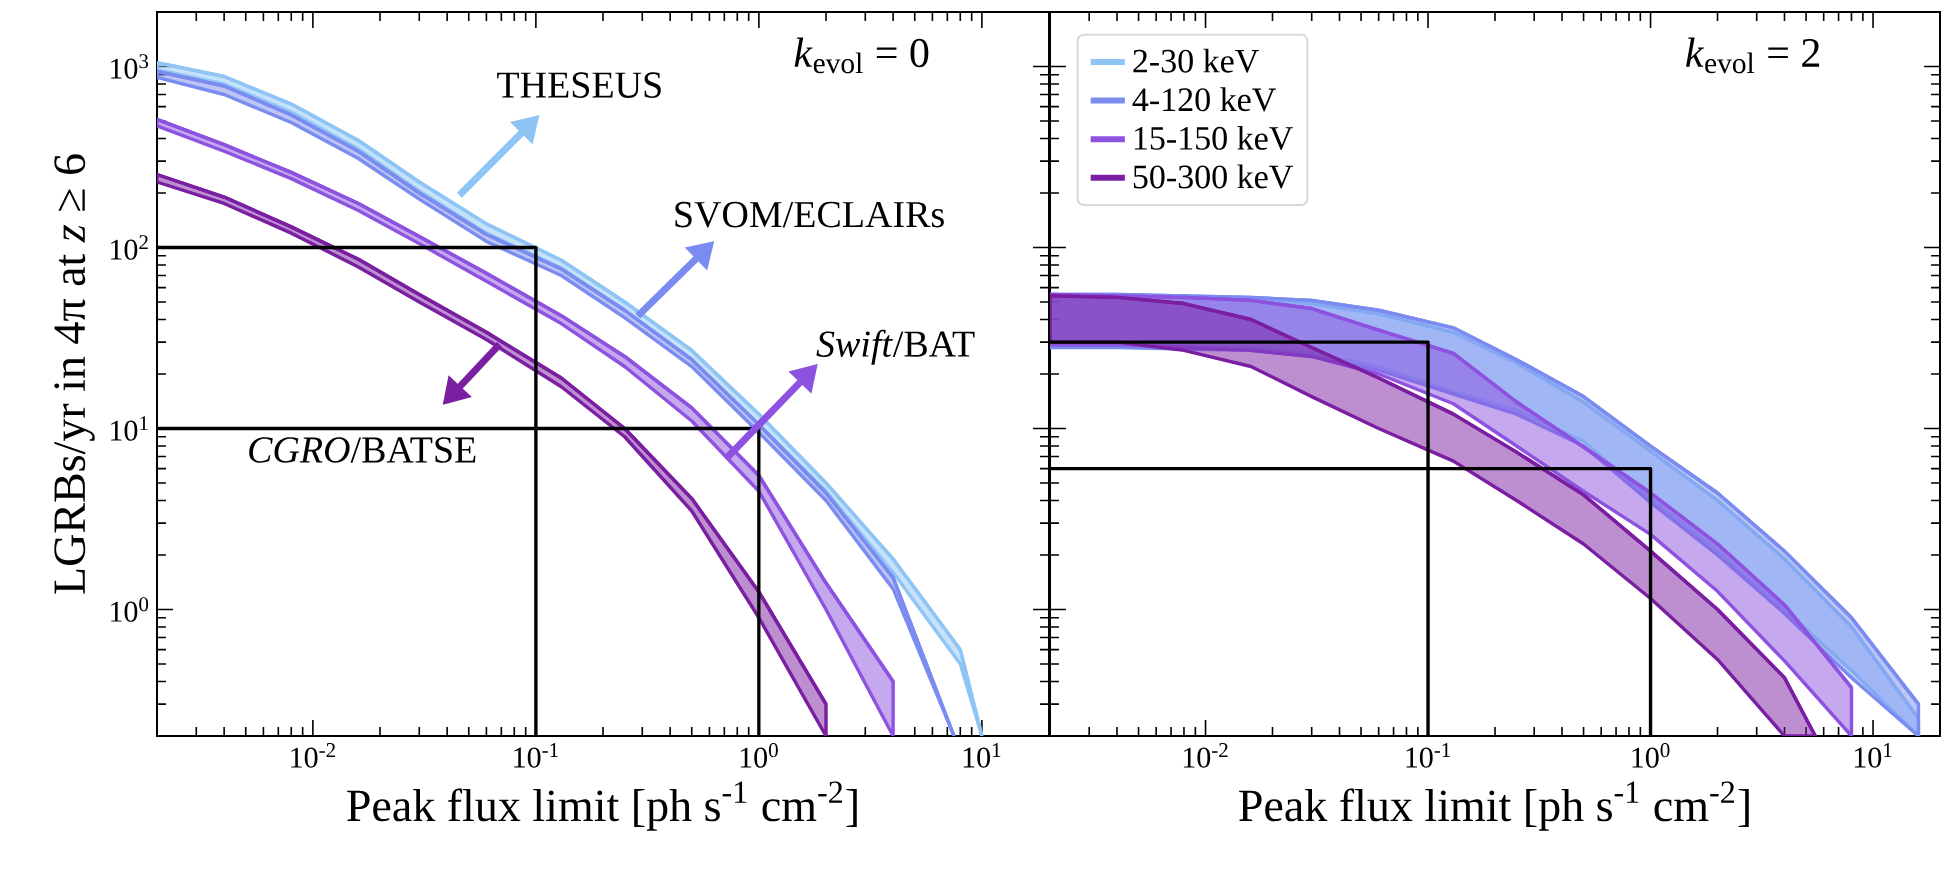  Describe the element at coordinates (130, 66) in the screenshot. I see `y-tick-label: 10$^{3}$` at that location.